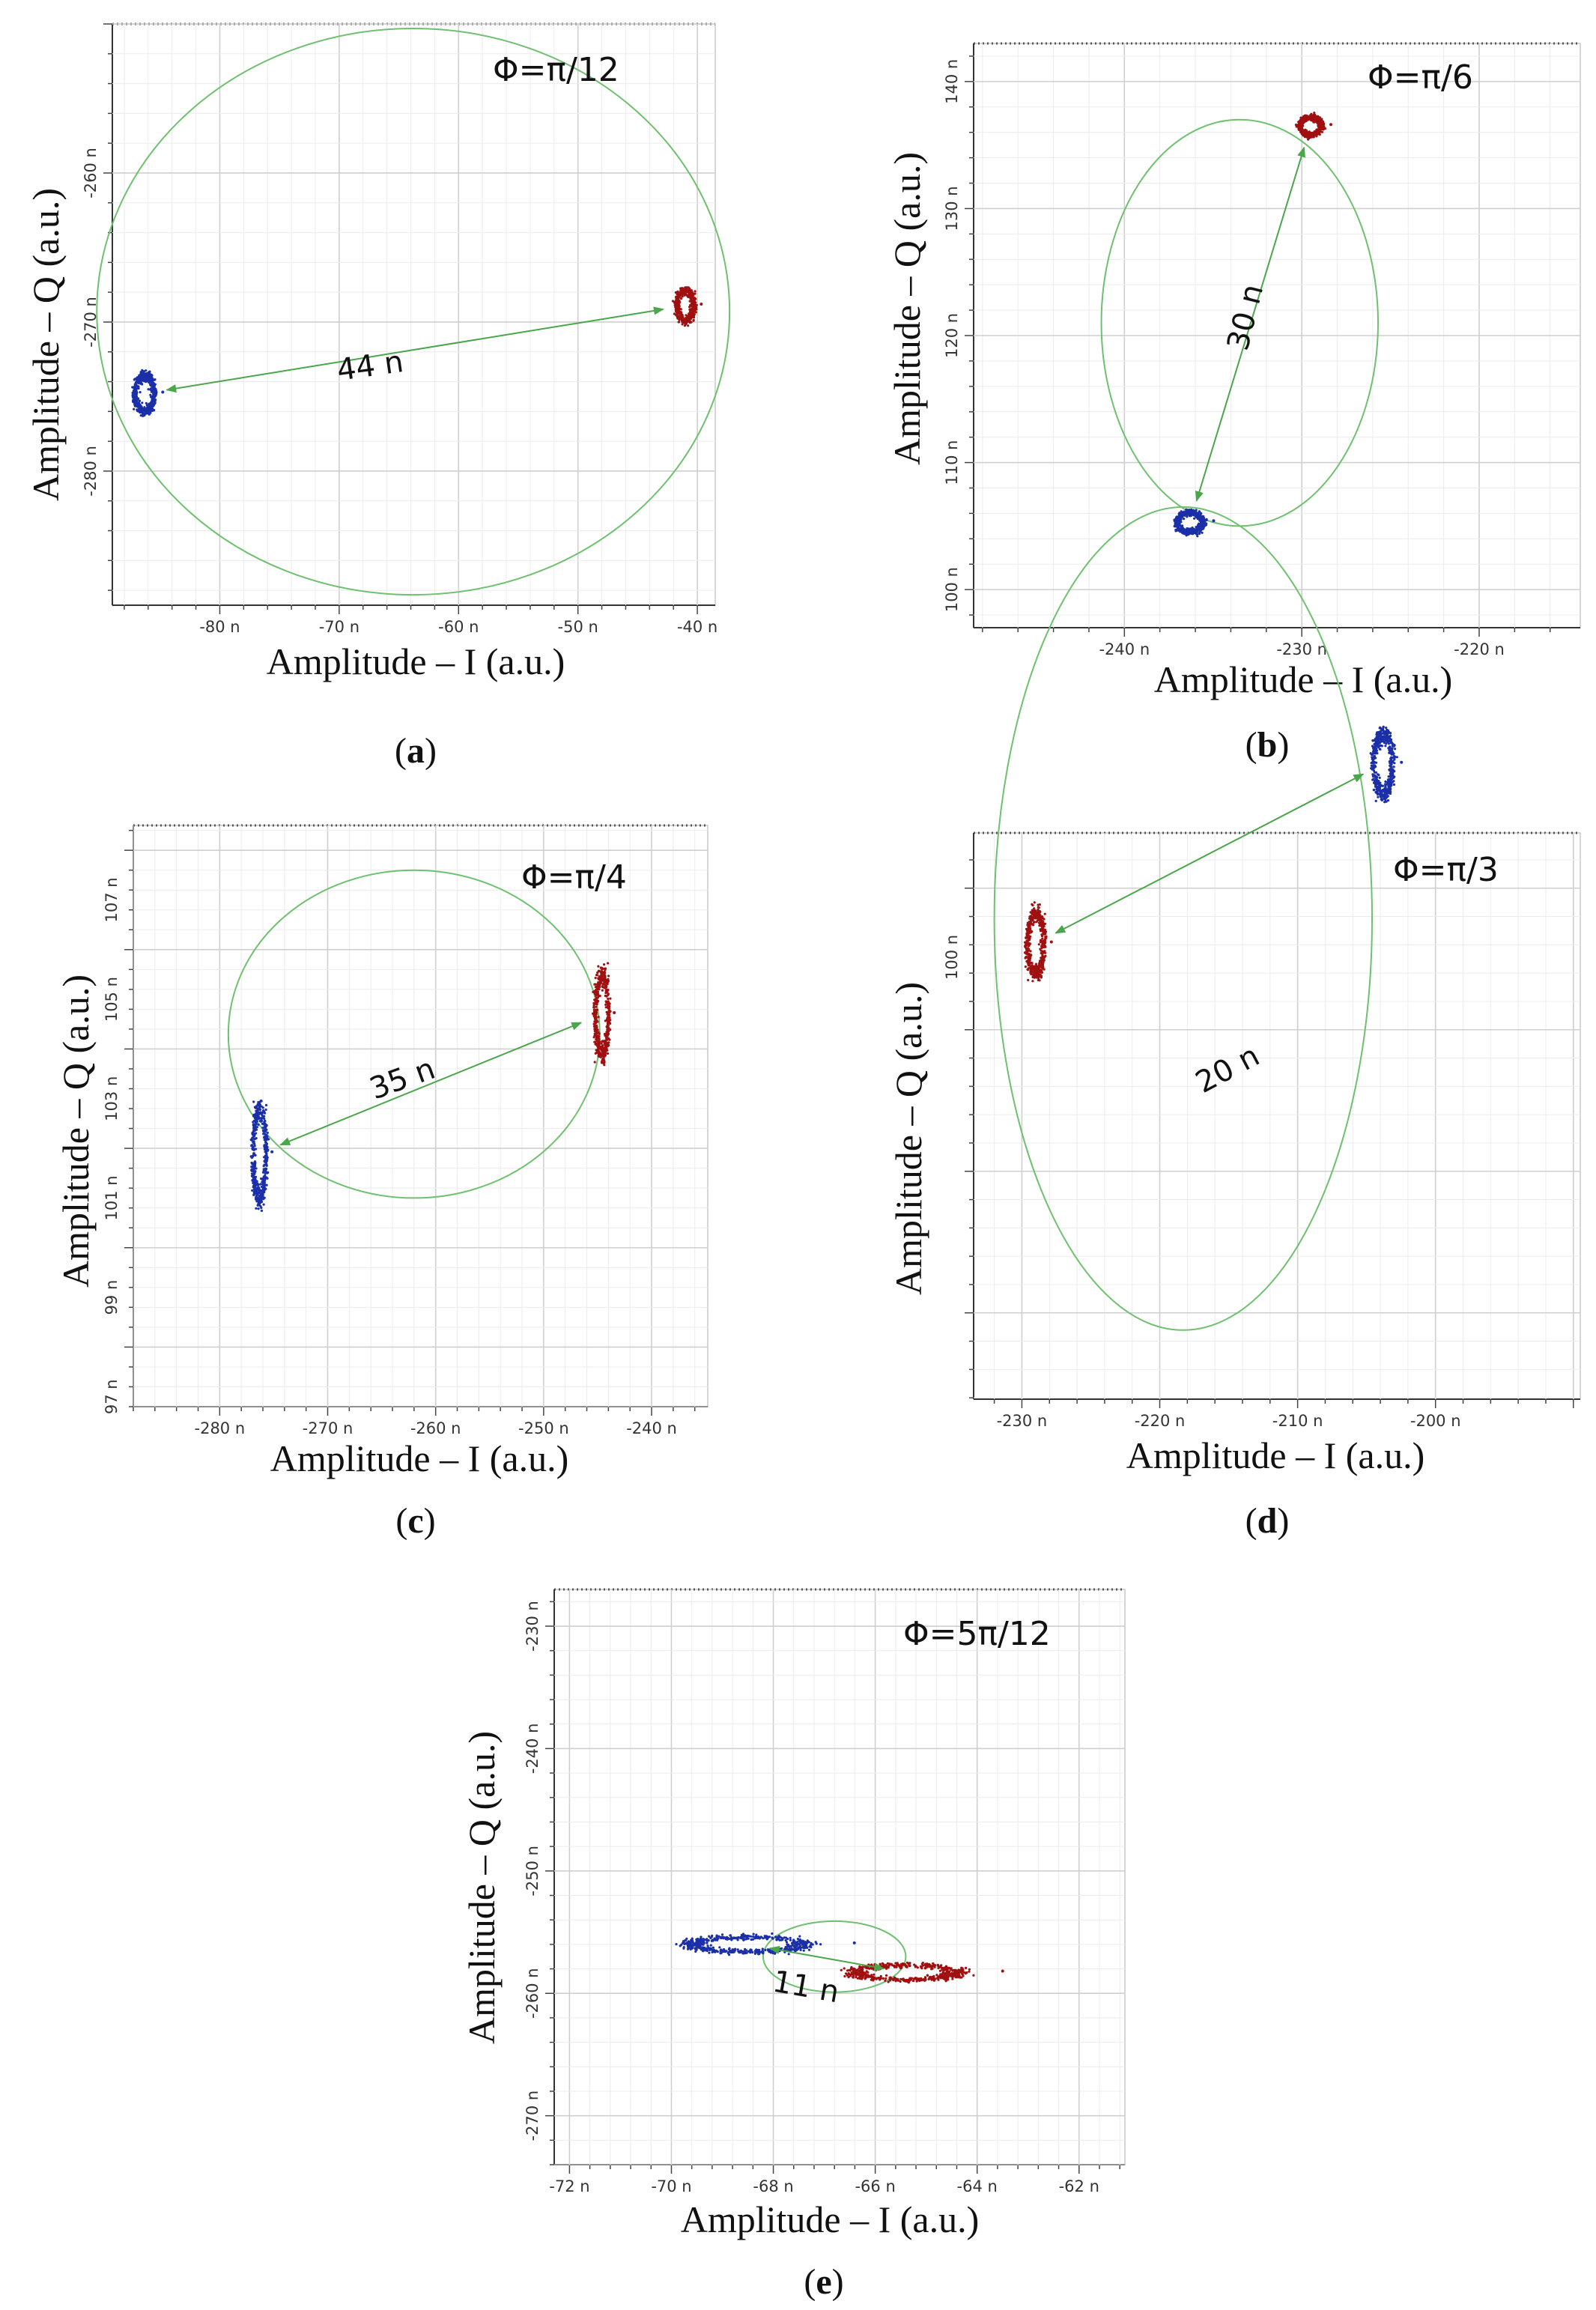  I want to click on outlier-point, so click(1402, 762).